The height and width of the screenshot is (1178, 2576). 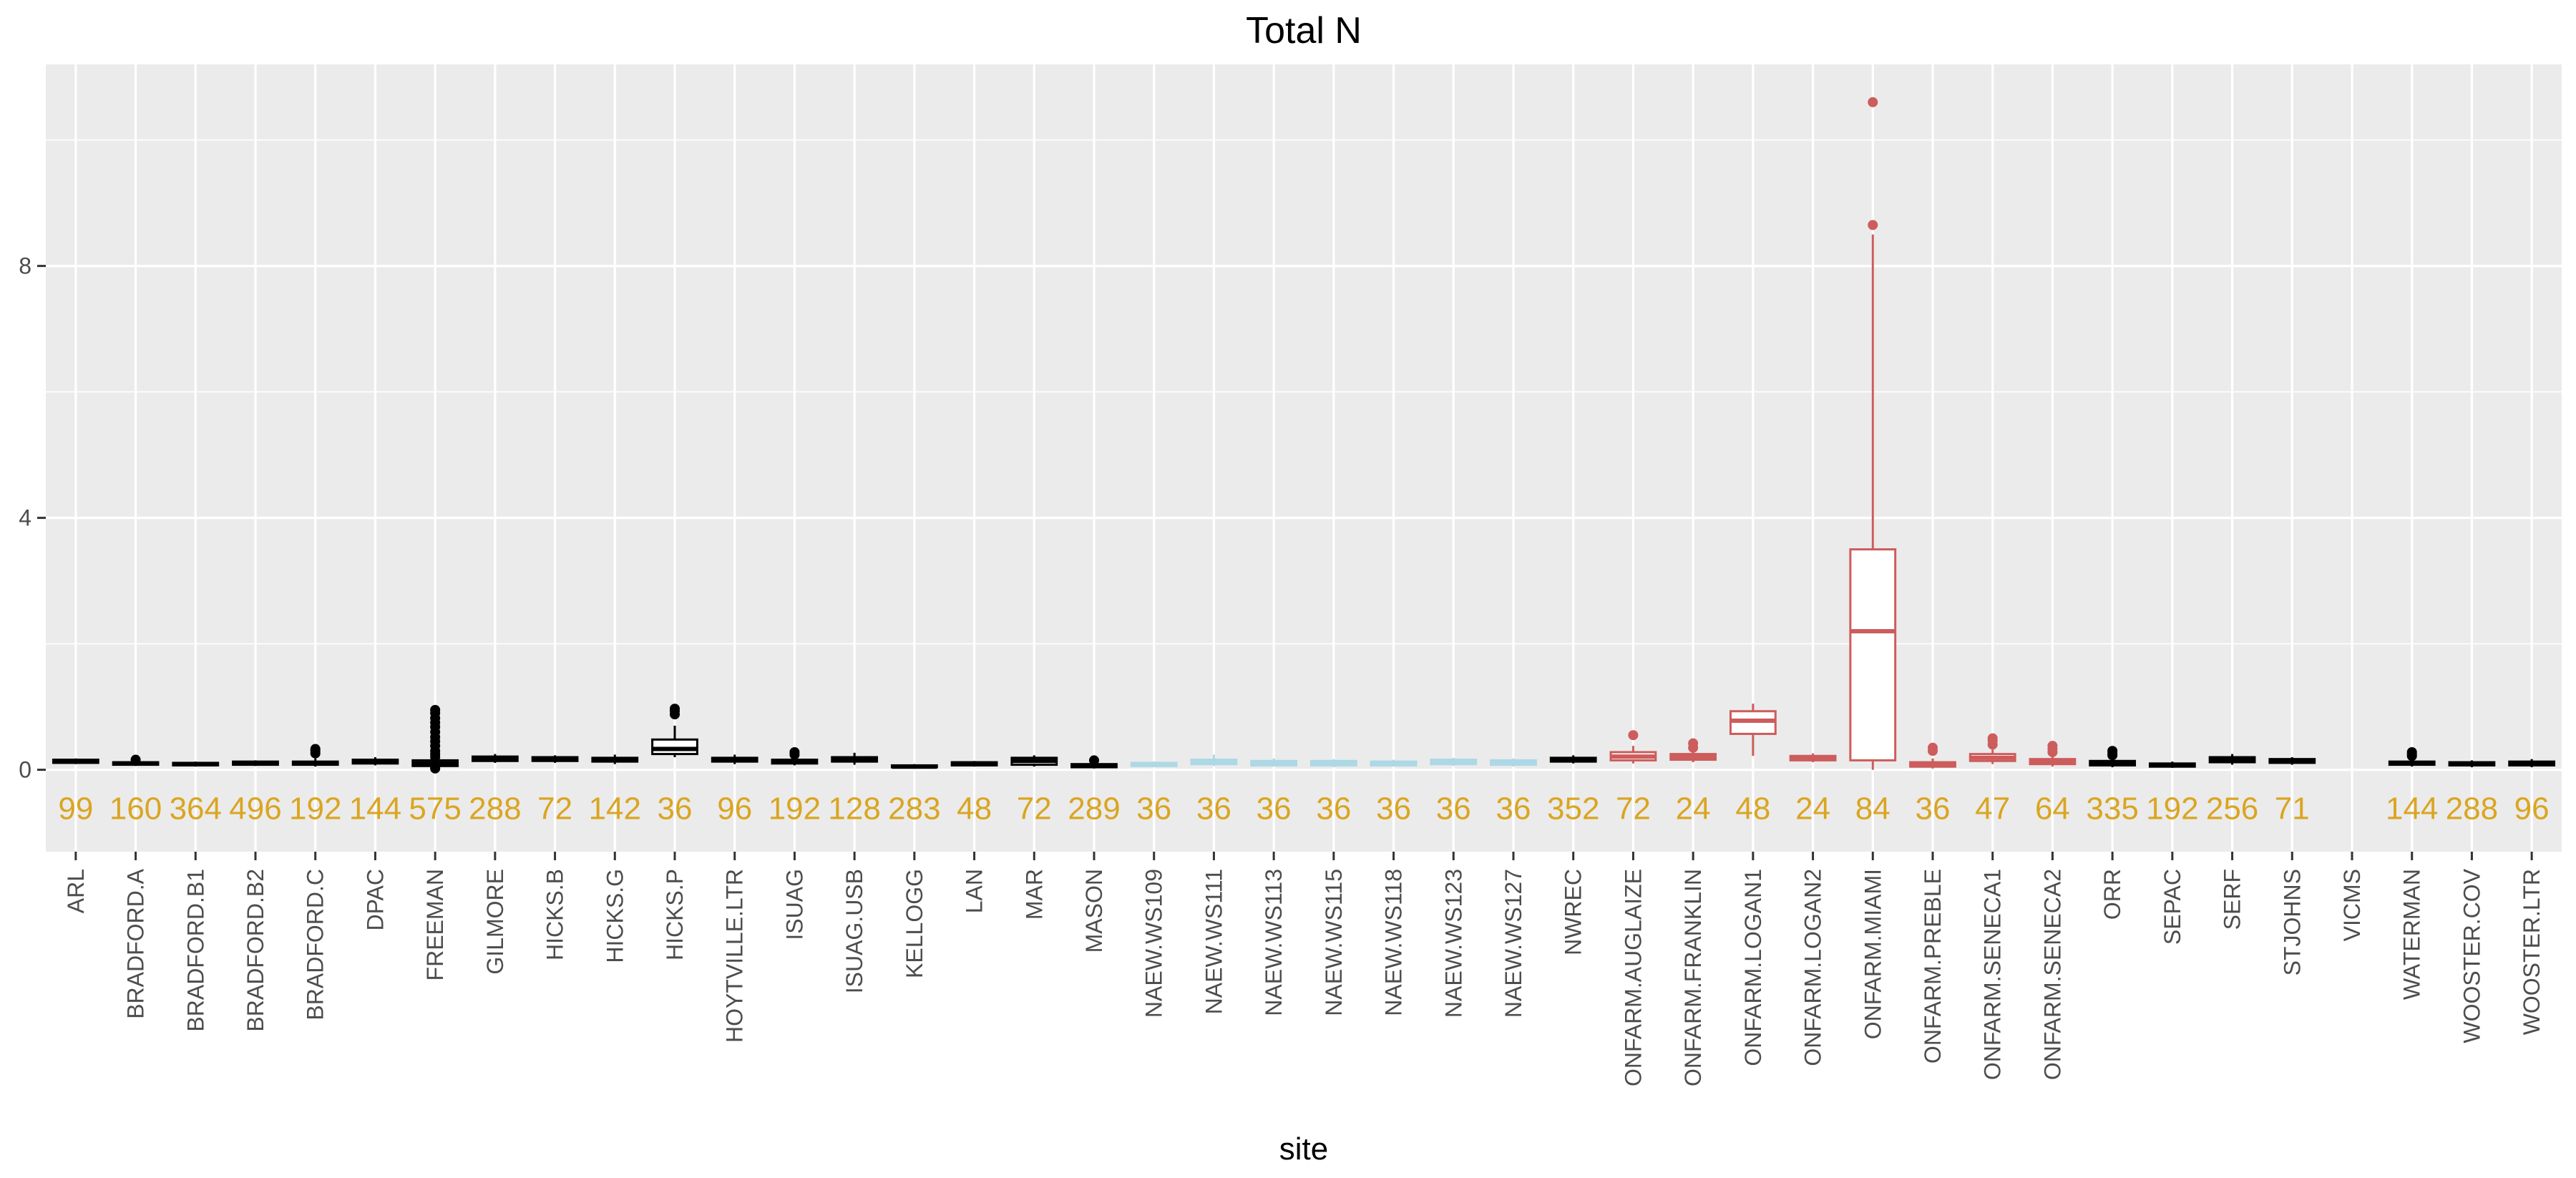 I want to click on boxplot-naew-ws123, so click(x=1454, y=761).